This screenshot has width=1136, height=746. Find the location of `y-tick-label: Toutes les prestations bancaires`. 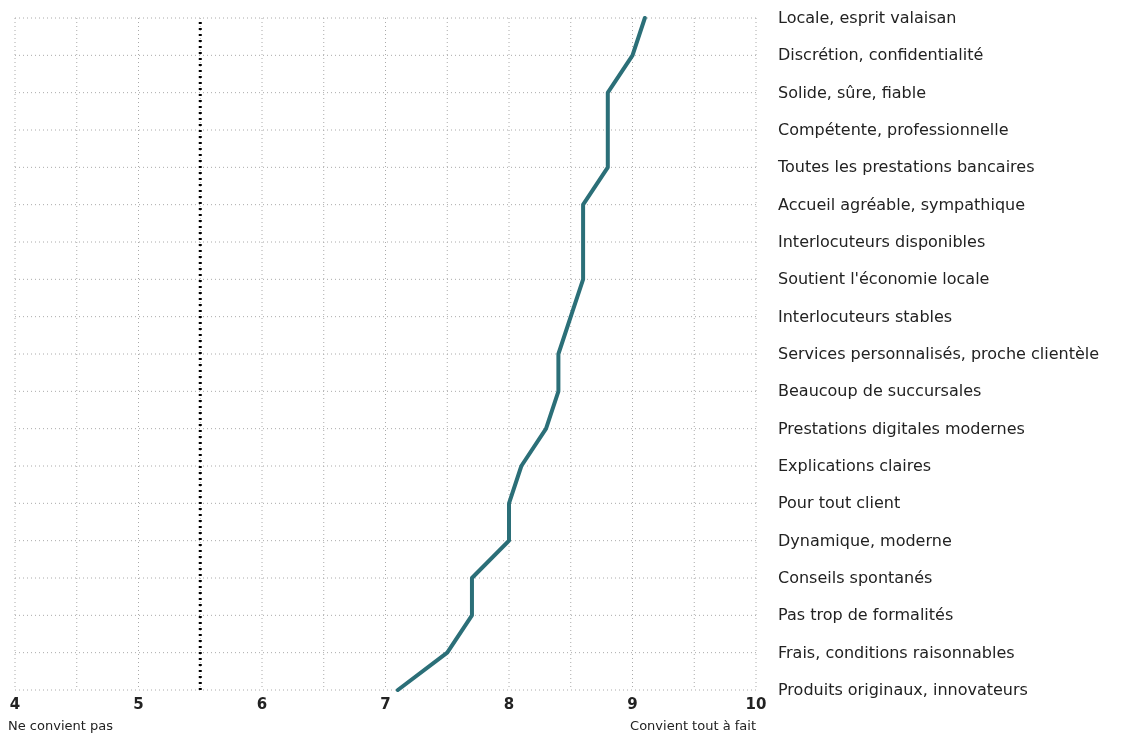

y-tick-label: Toutes les prestations bancaires is located at coordinates (906, 167).